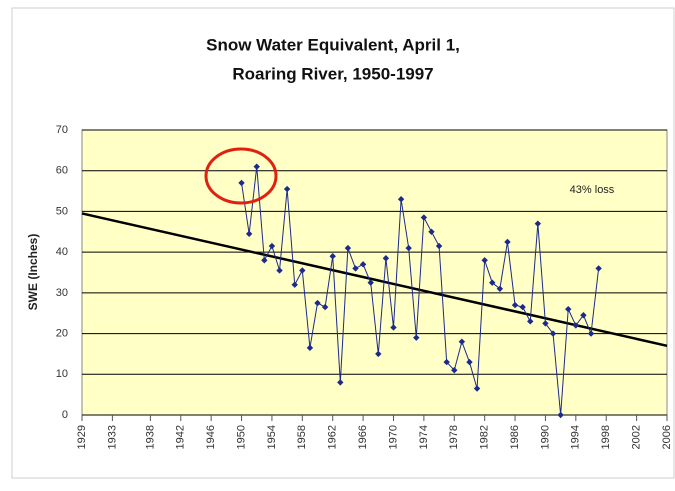 This screenshot has height=491, width=675. What do you see at coordinates (62, 374) in the screenshot?
I see `y-tick-label: 10` at bounding box center [62, 374].